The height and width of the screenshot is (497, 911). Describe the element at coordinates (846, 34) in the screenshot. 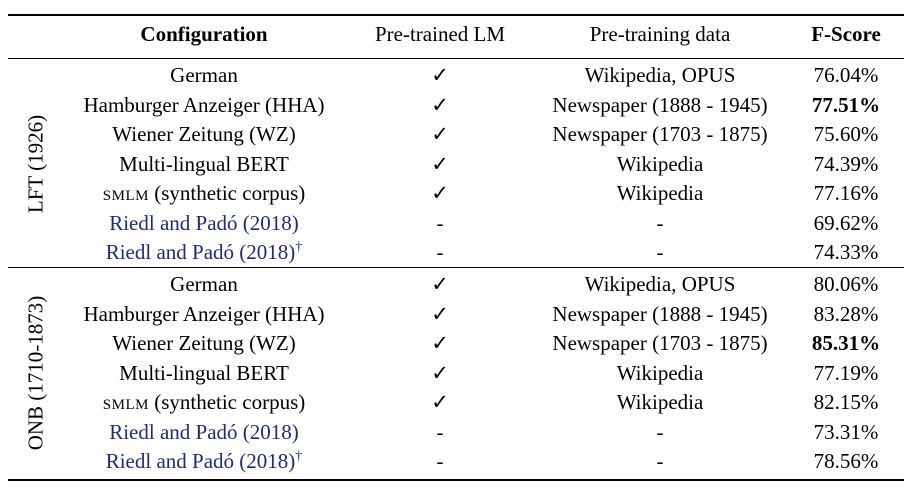

I see `header-fscore: F-Score` at that location.